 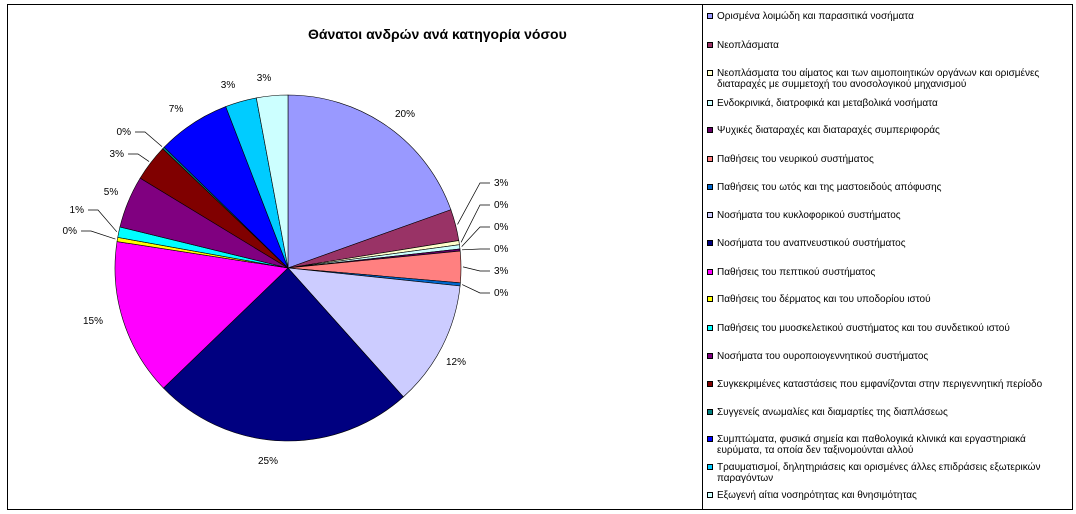 I want to click on chart-title: Θάνατοι ανδρών ανά κατηγορία νόσου, so click(x=437, y=34).